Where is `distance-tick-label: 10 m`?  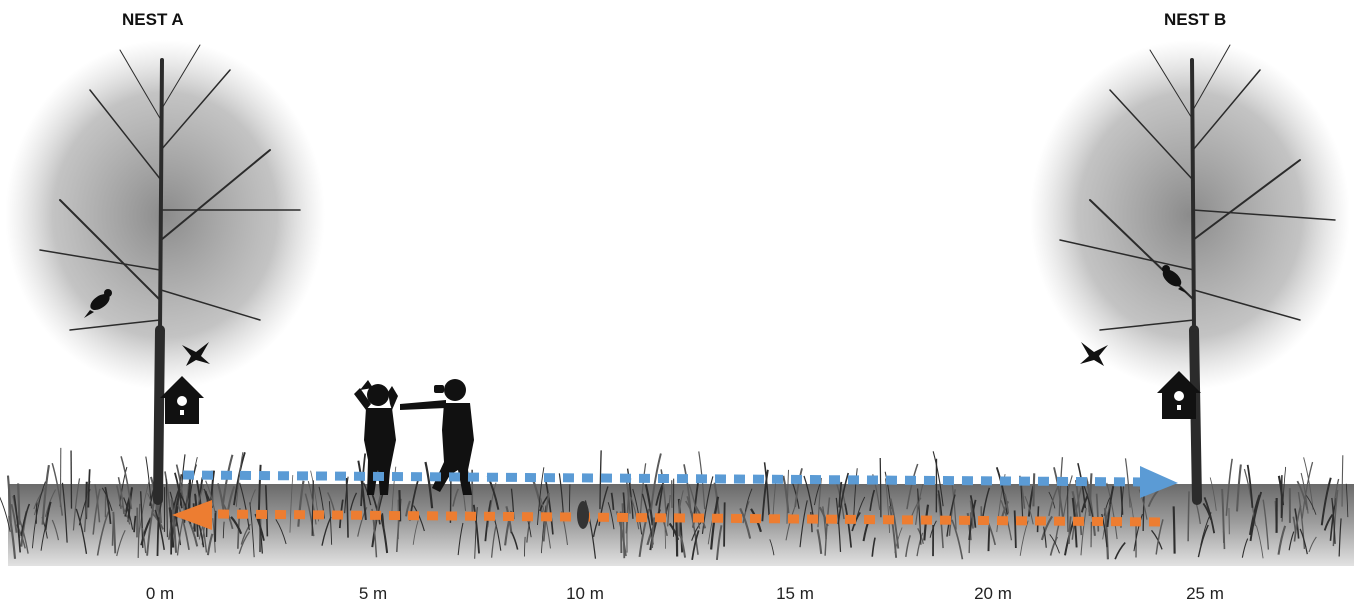
distance-tick-label: 10 m is located at coordinates (585, 593).